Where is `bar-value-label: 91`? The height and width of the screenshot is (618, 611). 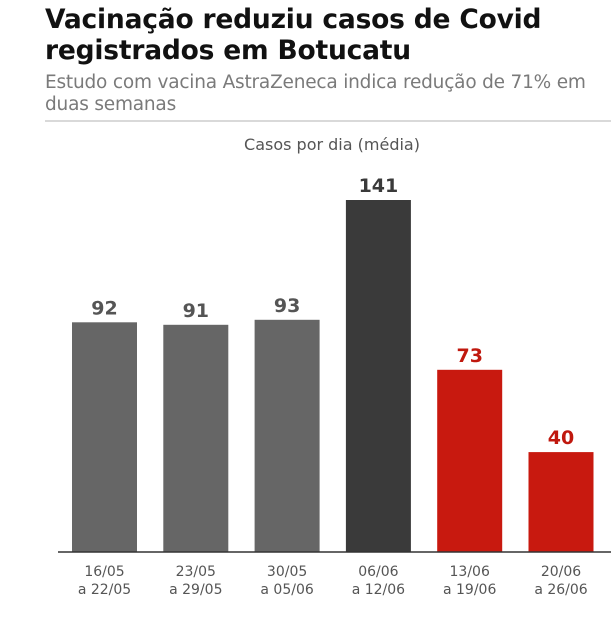
bar-value-label: 91 is located at coordinates (196, 311).